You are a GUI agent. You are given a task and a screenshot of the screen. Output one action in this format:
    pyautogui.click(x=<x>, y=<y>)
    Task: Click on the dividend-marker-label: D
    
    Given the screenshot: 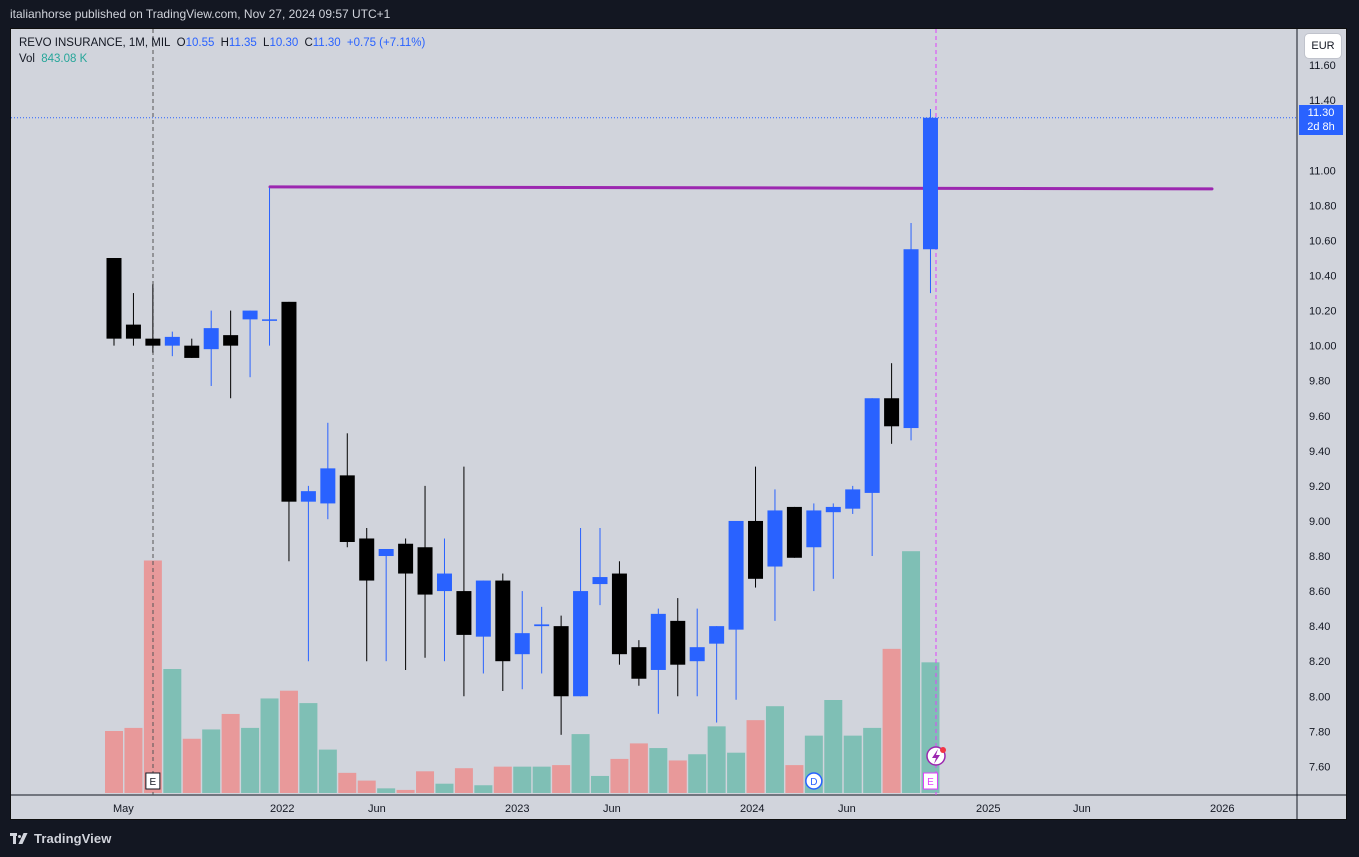 What is the action you would take?
    pyautogui.click(x=813, y=782)
    